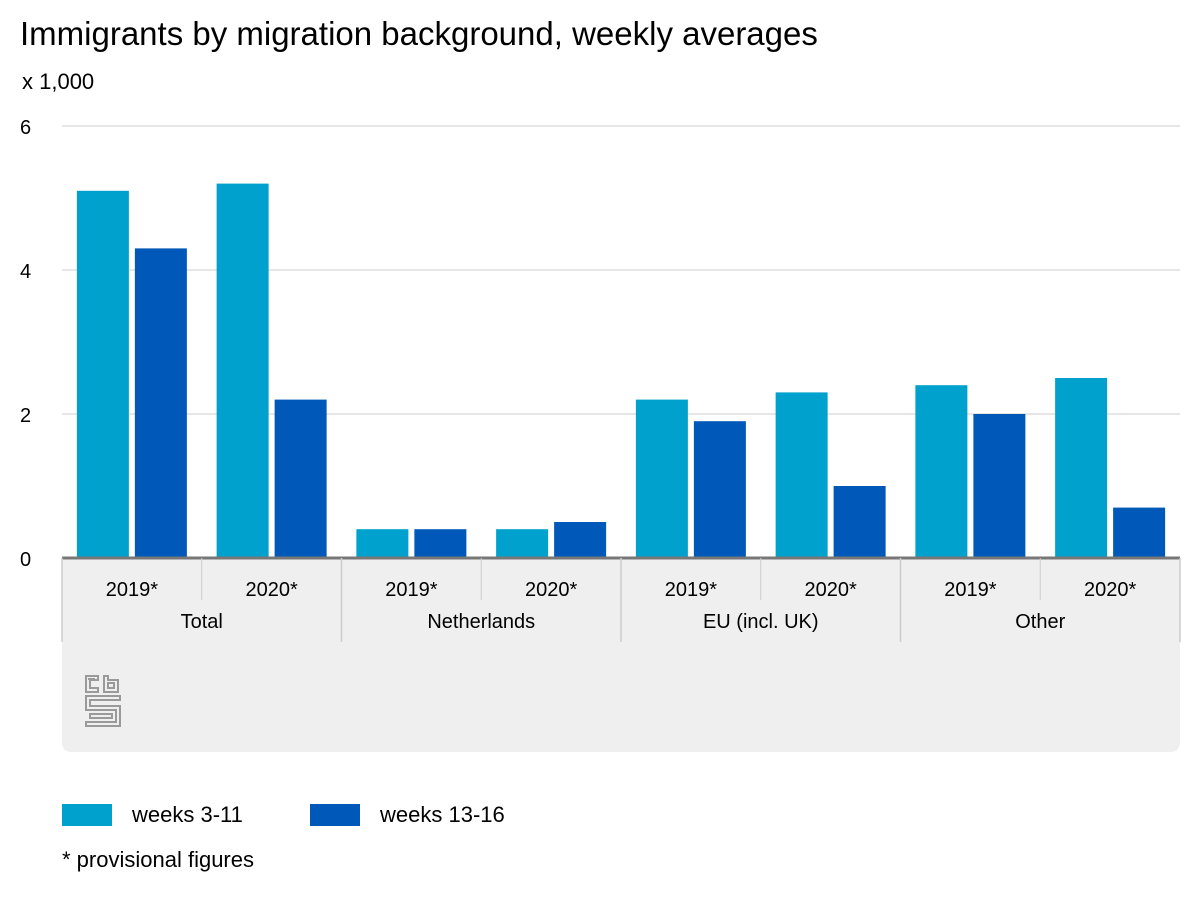 This screenshot has height=900, width=1200. What do you see at coordinates (25, 560) in the screenshot?
I see `y-tick-label: 0` at bounding box center [25, 560].